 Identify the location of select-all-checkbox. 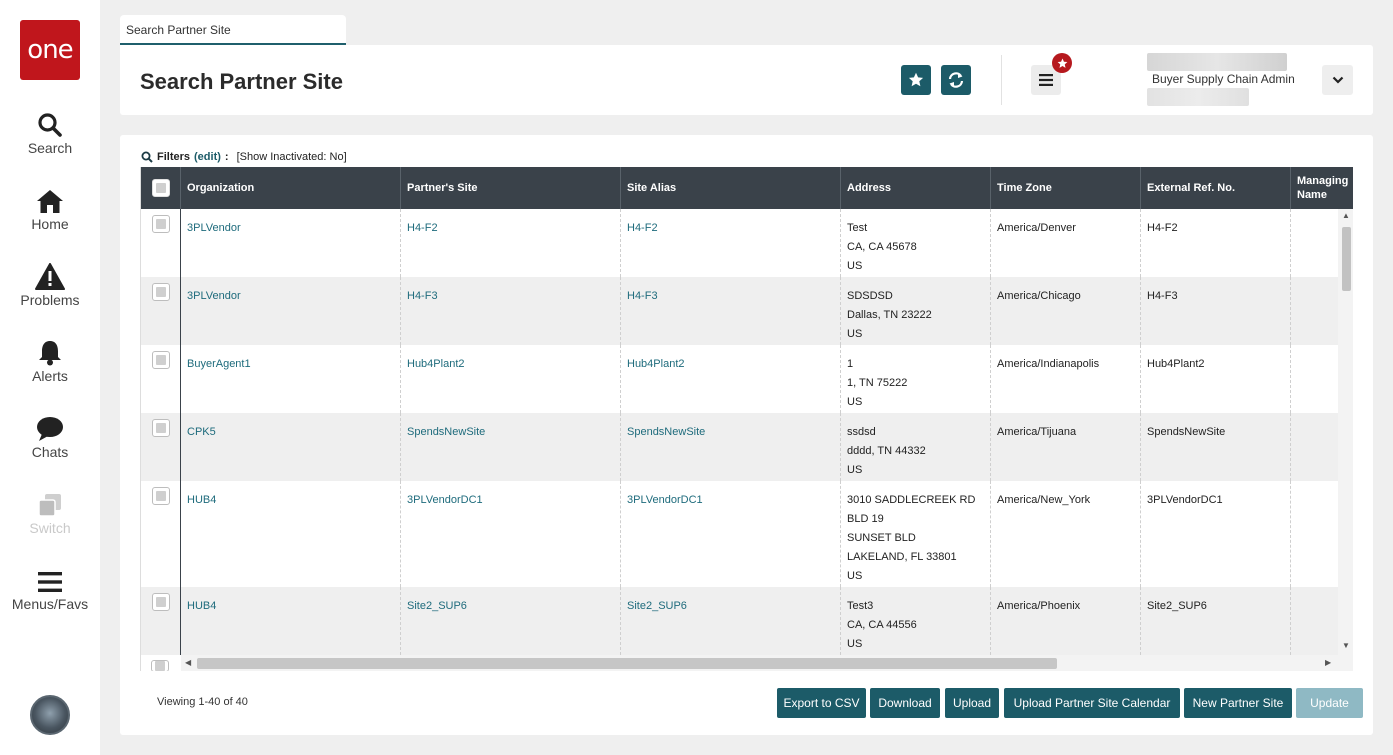
(160, 188).